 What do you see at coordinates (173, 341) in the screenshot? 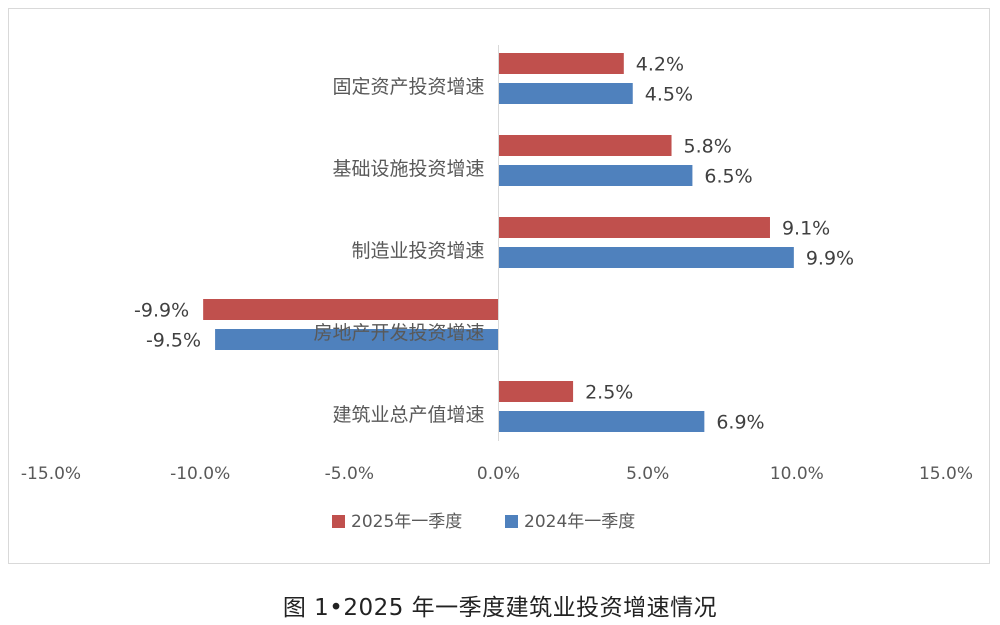
I see `data-label: -9.5%` at bounding box center [173, 341].